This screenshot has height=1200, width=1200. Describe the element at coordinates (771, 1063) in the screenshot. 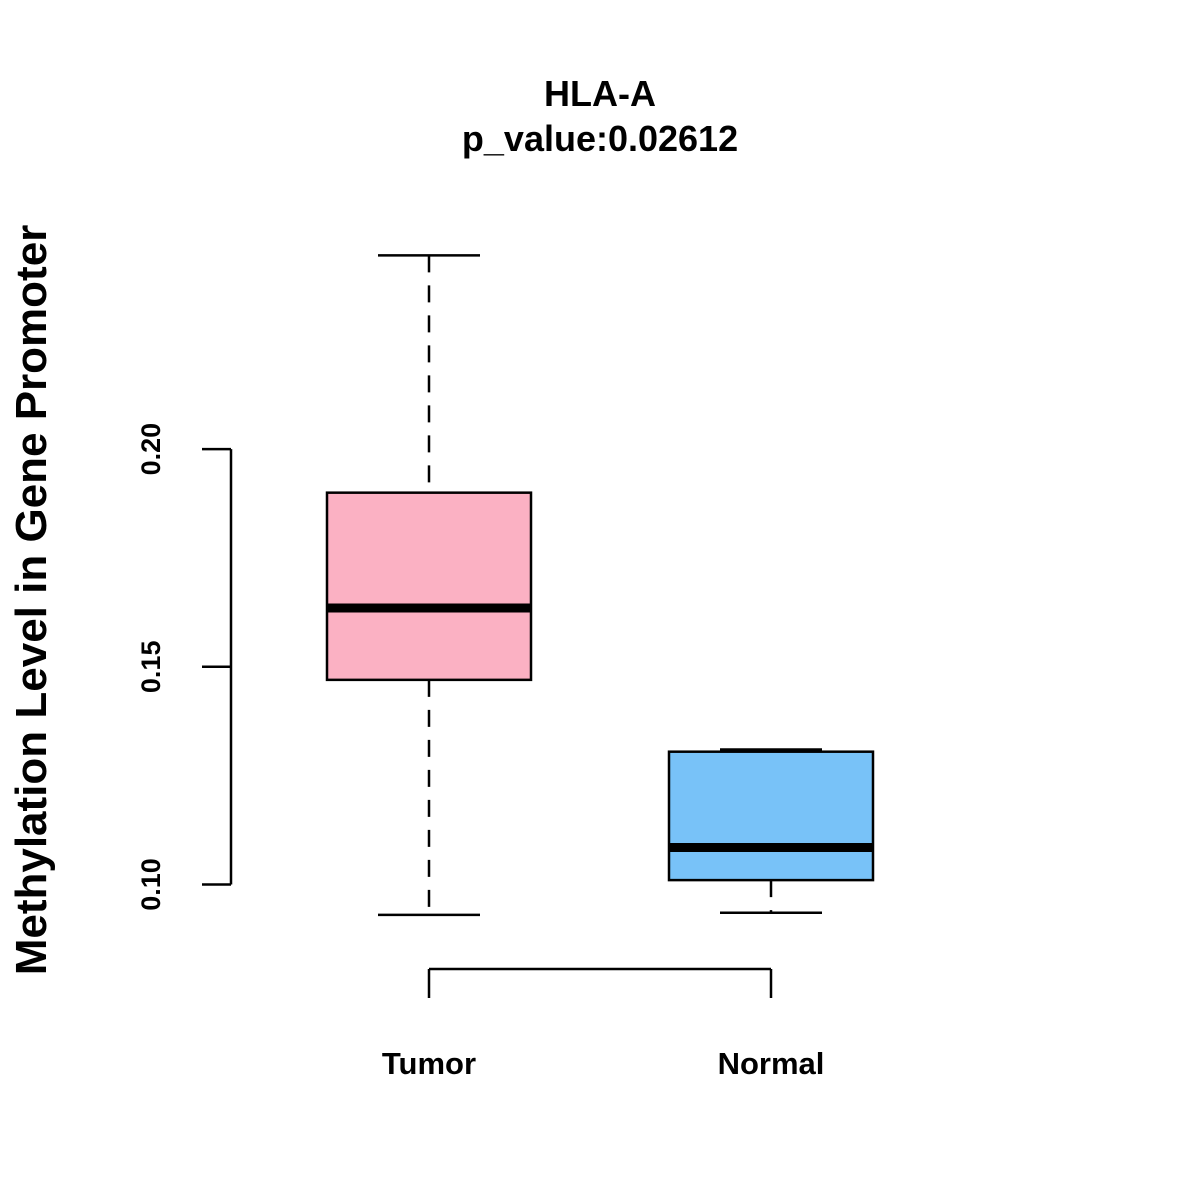

I see `x-tick-label-normal: Normal` at that location.